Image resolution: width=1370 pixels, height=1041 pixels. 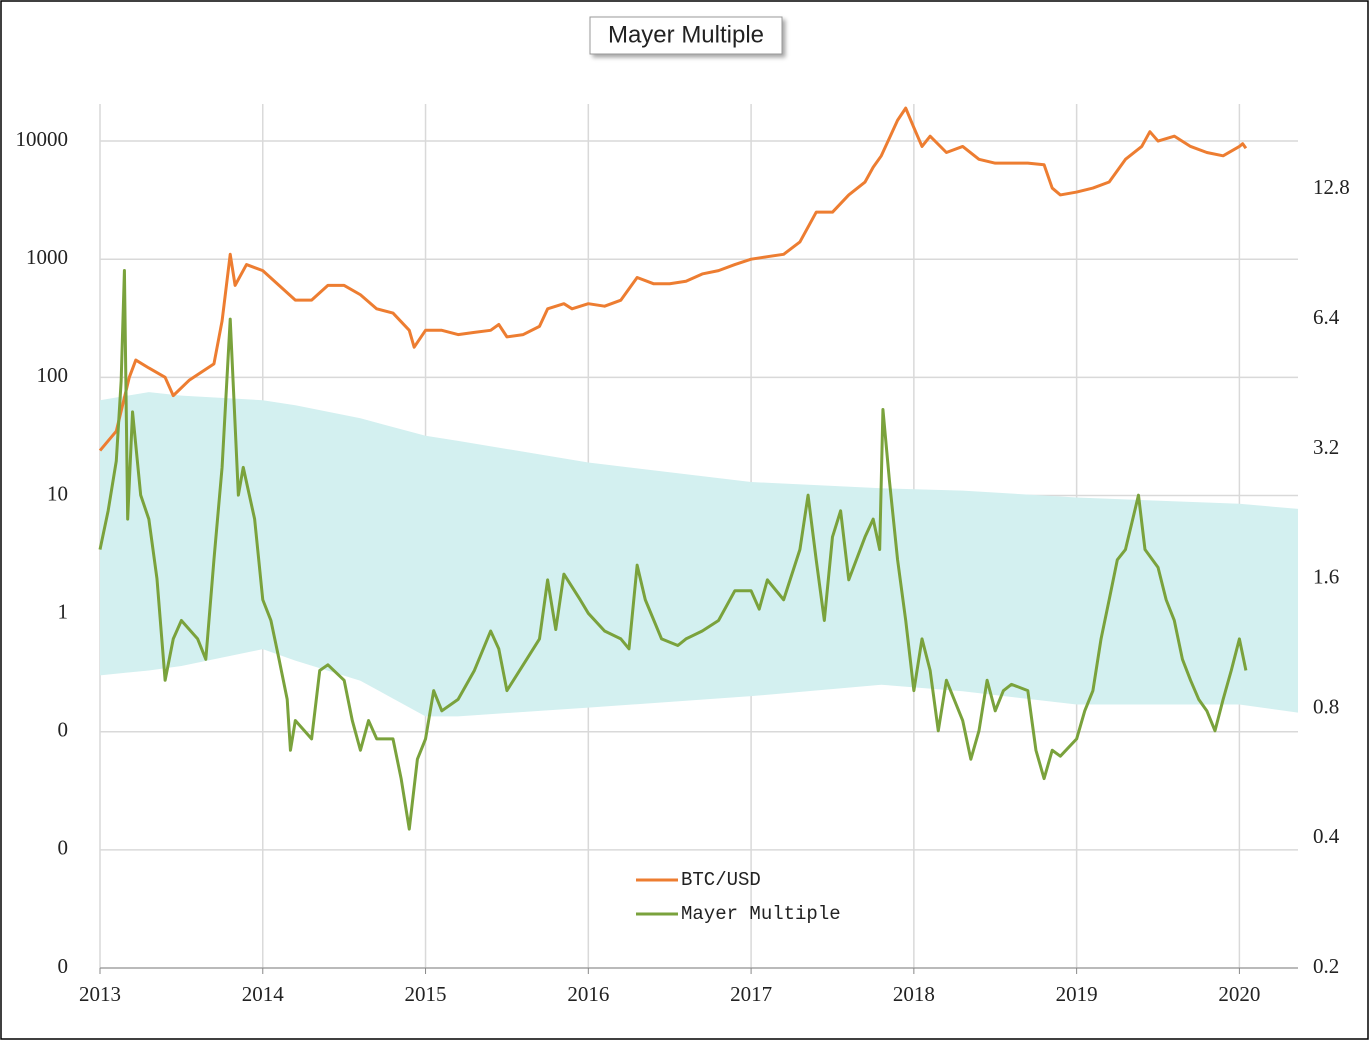 I want to click on y-tick-label: 100, so click(x=53, y=375).